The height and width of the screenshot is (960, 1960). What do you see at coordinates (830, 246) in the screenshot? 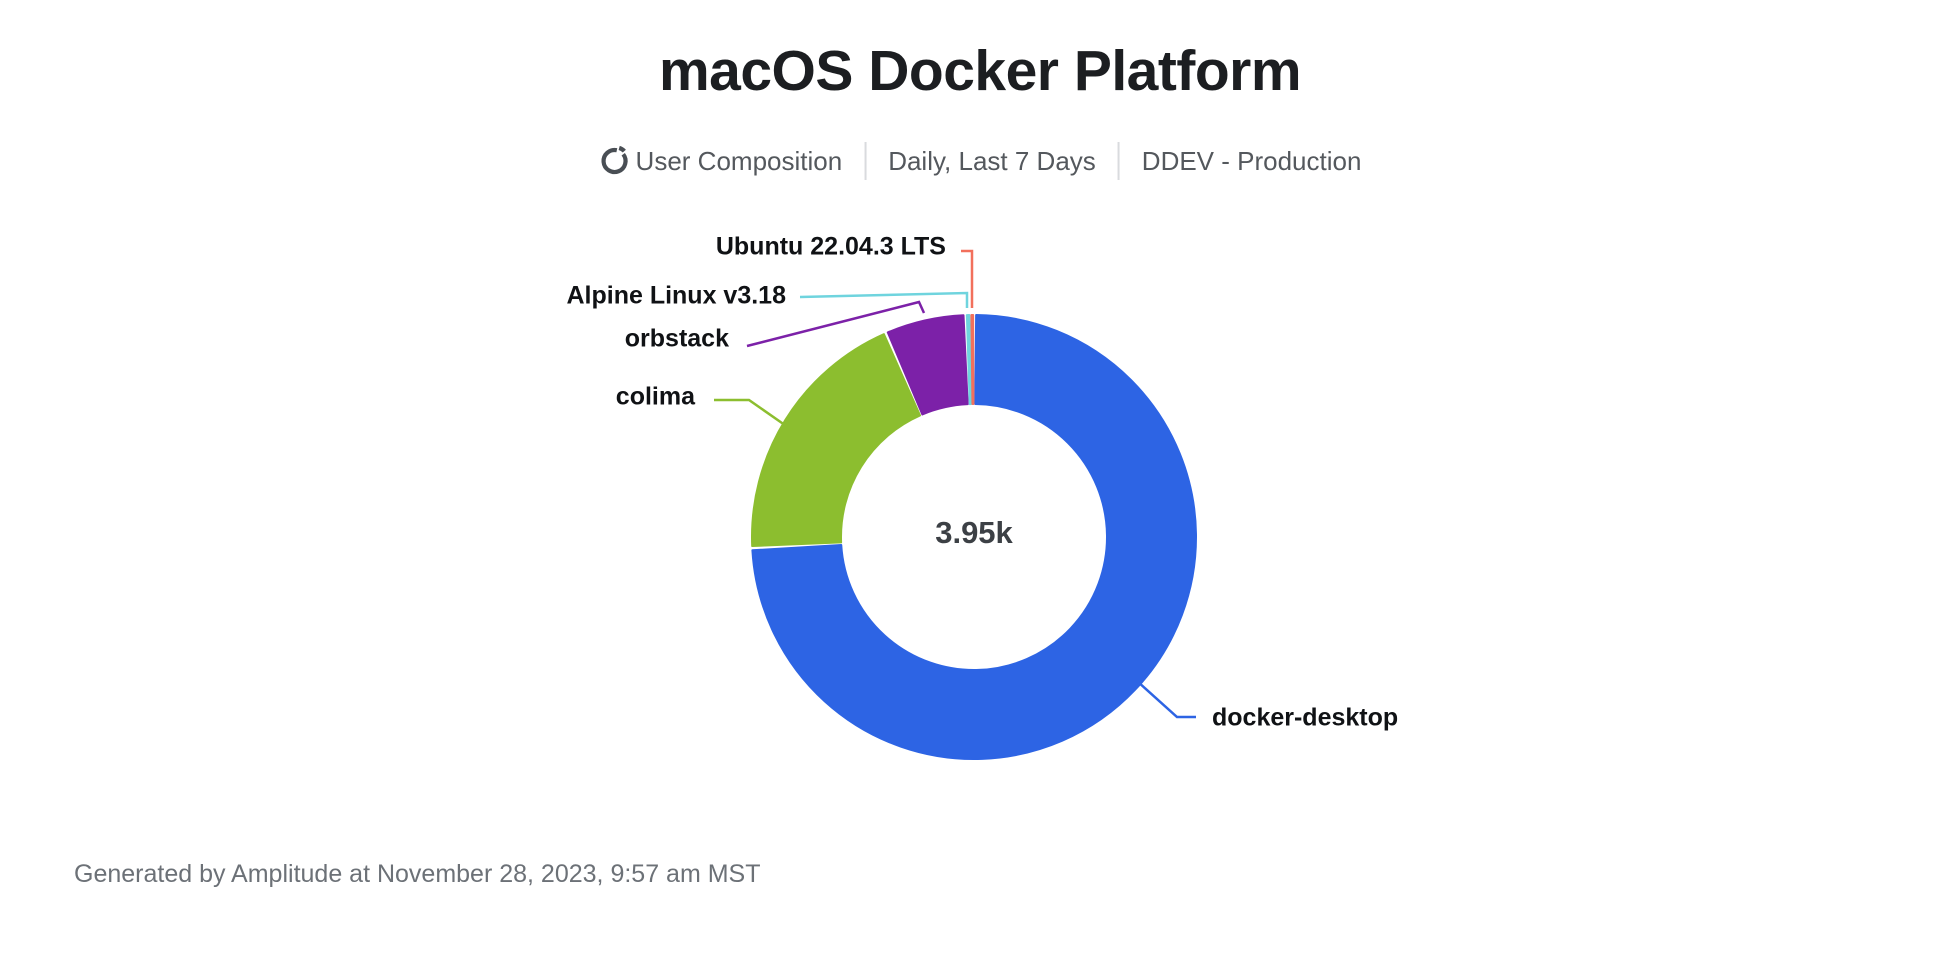
I see `slice-label-ubuntu: Ubuntu 22.04.3 LTS` at bounding box center [830, 246].